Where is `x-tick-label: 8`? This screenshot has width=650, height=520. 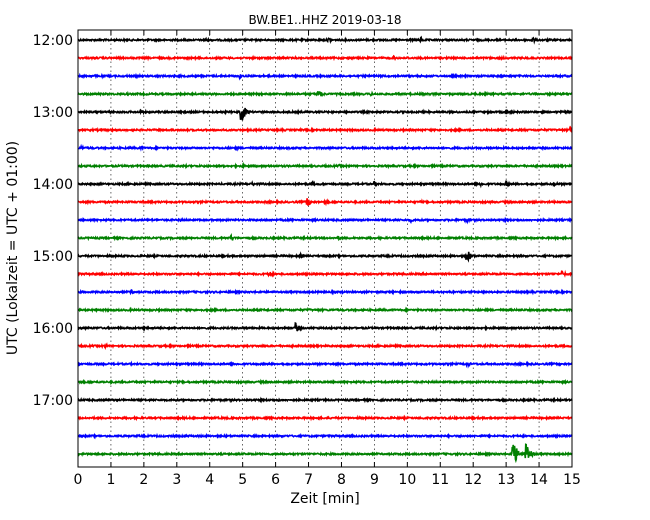 x-tick-label: 8 is located at coordinates (341, 480).